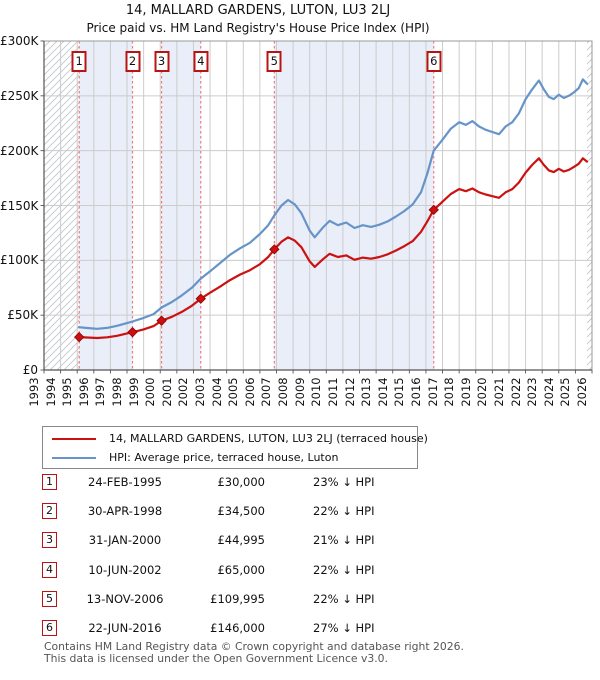  I want to click on transaction-date: 24-FEB-1995, so click(125, 482).